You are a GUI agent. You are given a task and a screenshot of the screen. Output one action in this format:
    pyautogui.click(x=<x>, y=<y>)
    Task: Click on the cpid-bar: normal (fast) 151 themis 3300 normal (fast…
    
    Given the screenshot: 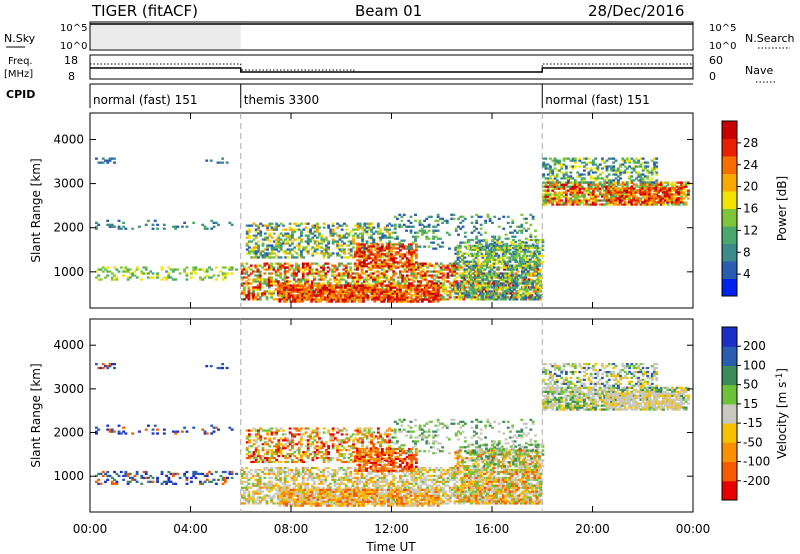 What is the action you would take?
    pyautogui.click(x=391, y=95)
    